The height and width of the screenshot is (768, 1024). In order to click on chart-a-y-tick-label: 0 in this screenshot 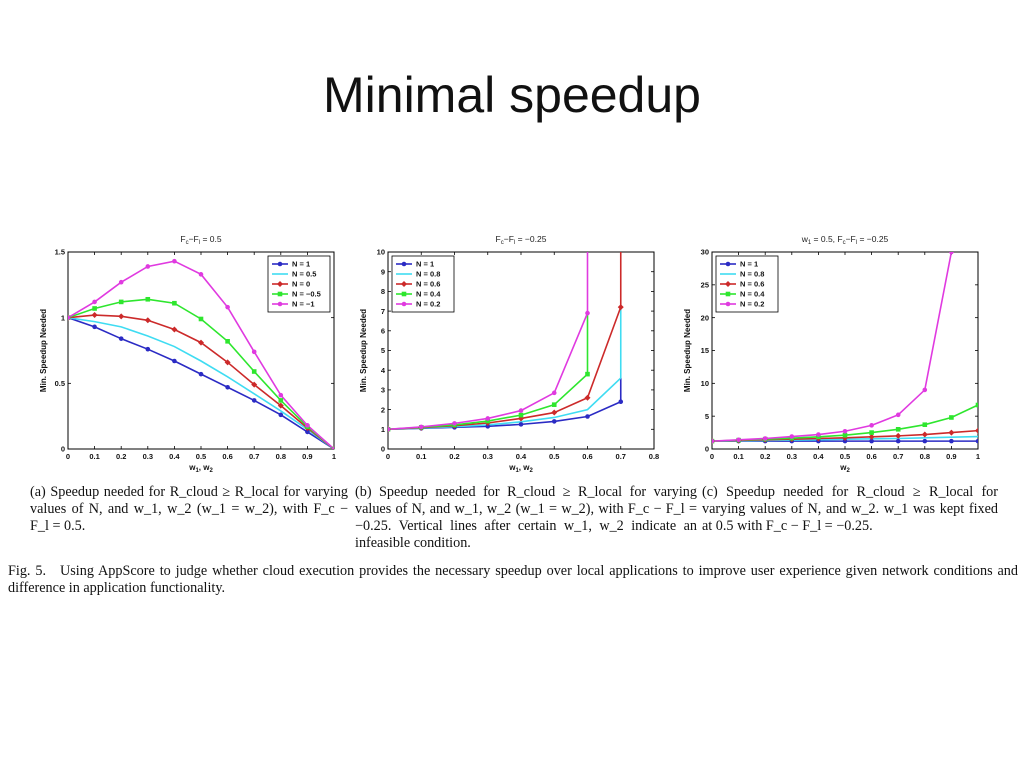, I will do `click(63, 449)`.